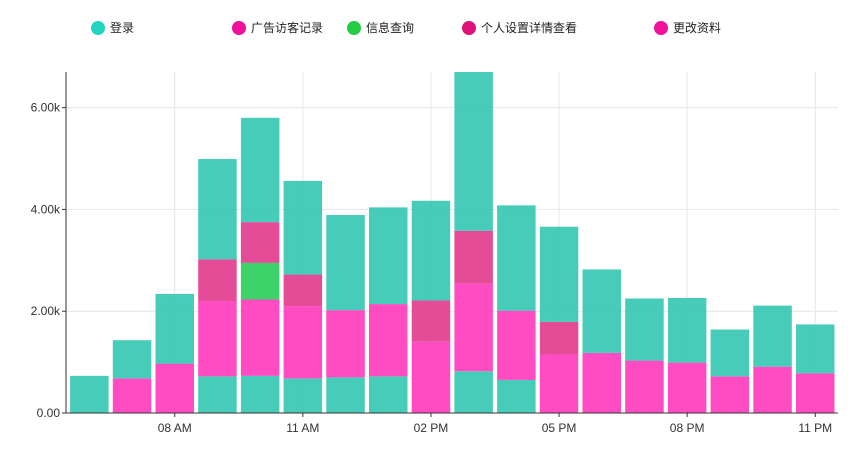  Describe the element at coordinates (303, 395) in the screenshot. I see `bar-segment-1-11-am` at that location.